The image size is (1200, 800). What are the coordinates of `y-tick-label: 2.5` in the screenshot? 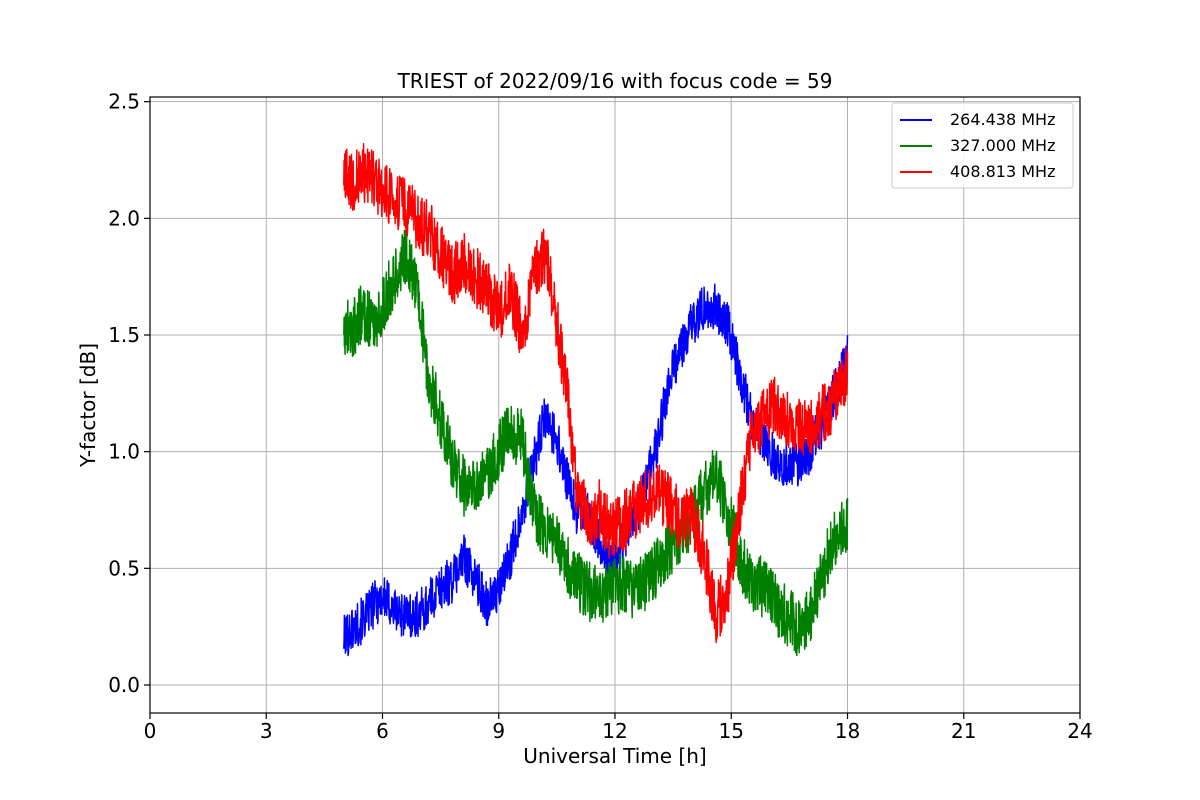 It's located at (124, 102).